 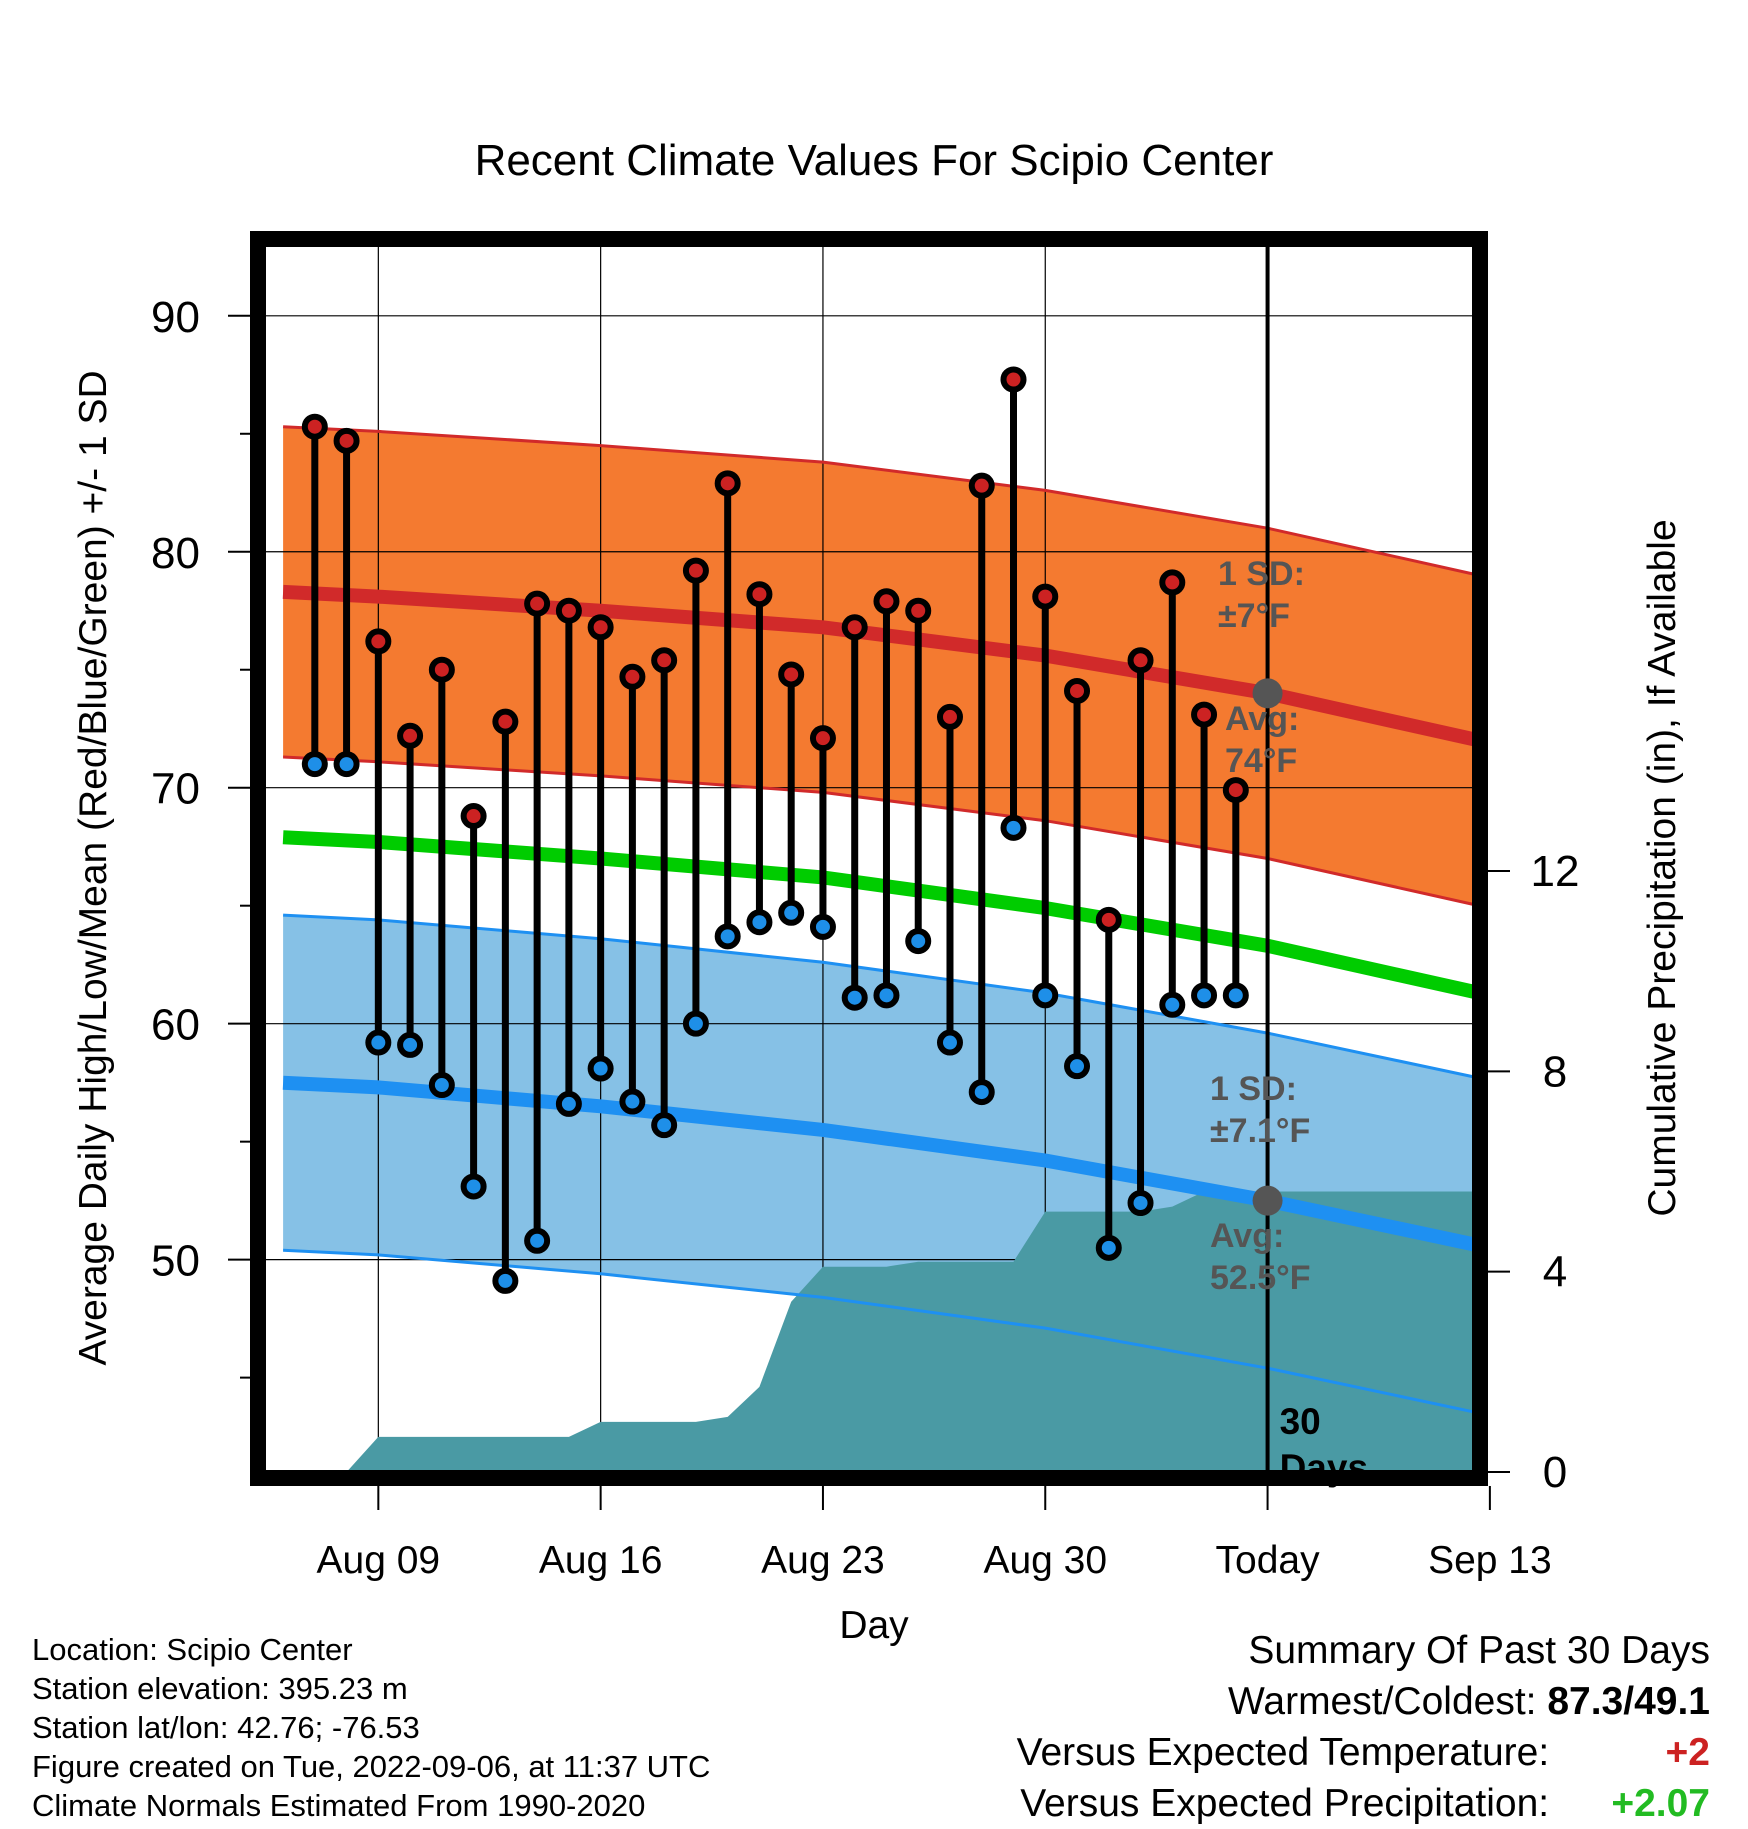 What do you see at coordinates (1285, 1803) in the screenshot?
I see `precip-vs-expected-label: Versus Expected Precipitation:` at bounding box center [1285, 1803].